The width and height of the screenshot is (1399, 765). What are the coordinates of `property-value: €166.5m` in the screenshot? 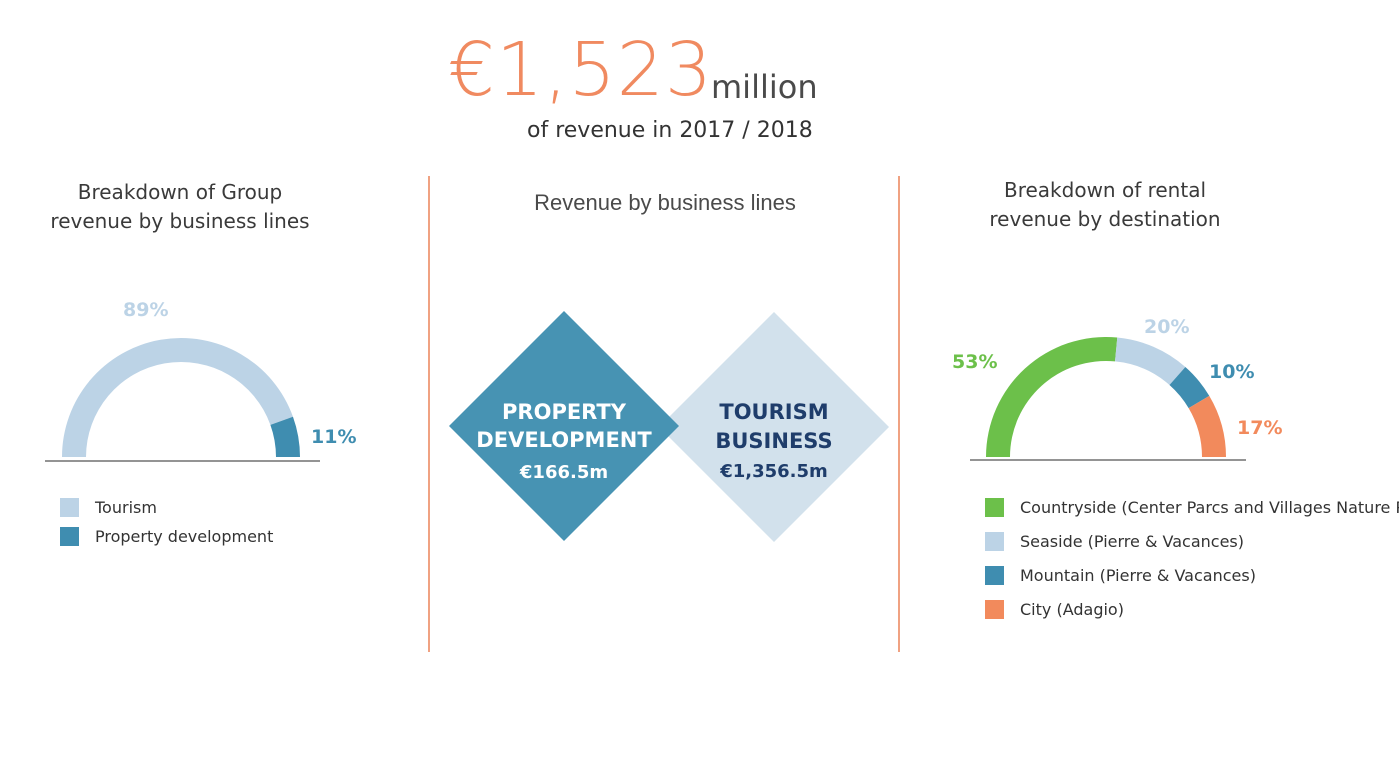 It's located at (564, 472).